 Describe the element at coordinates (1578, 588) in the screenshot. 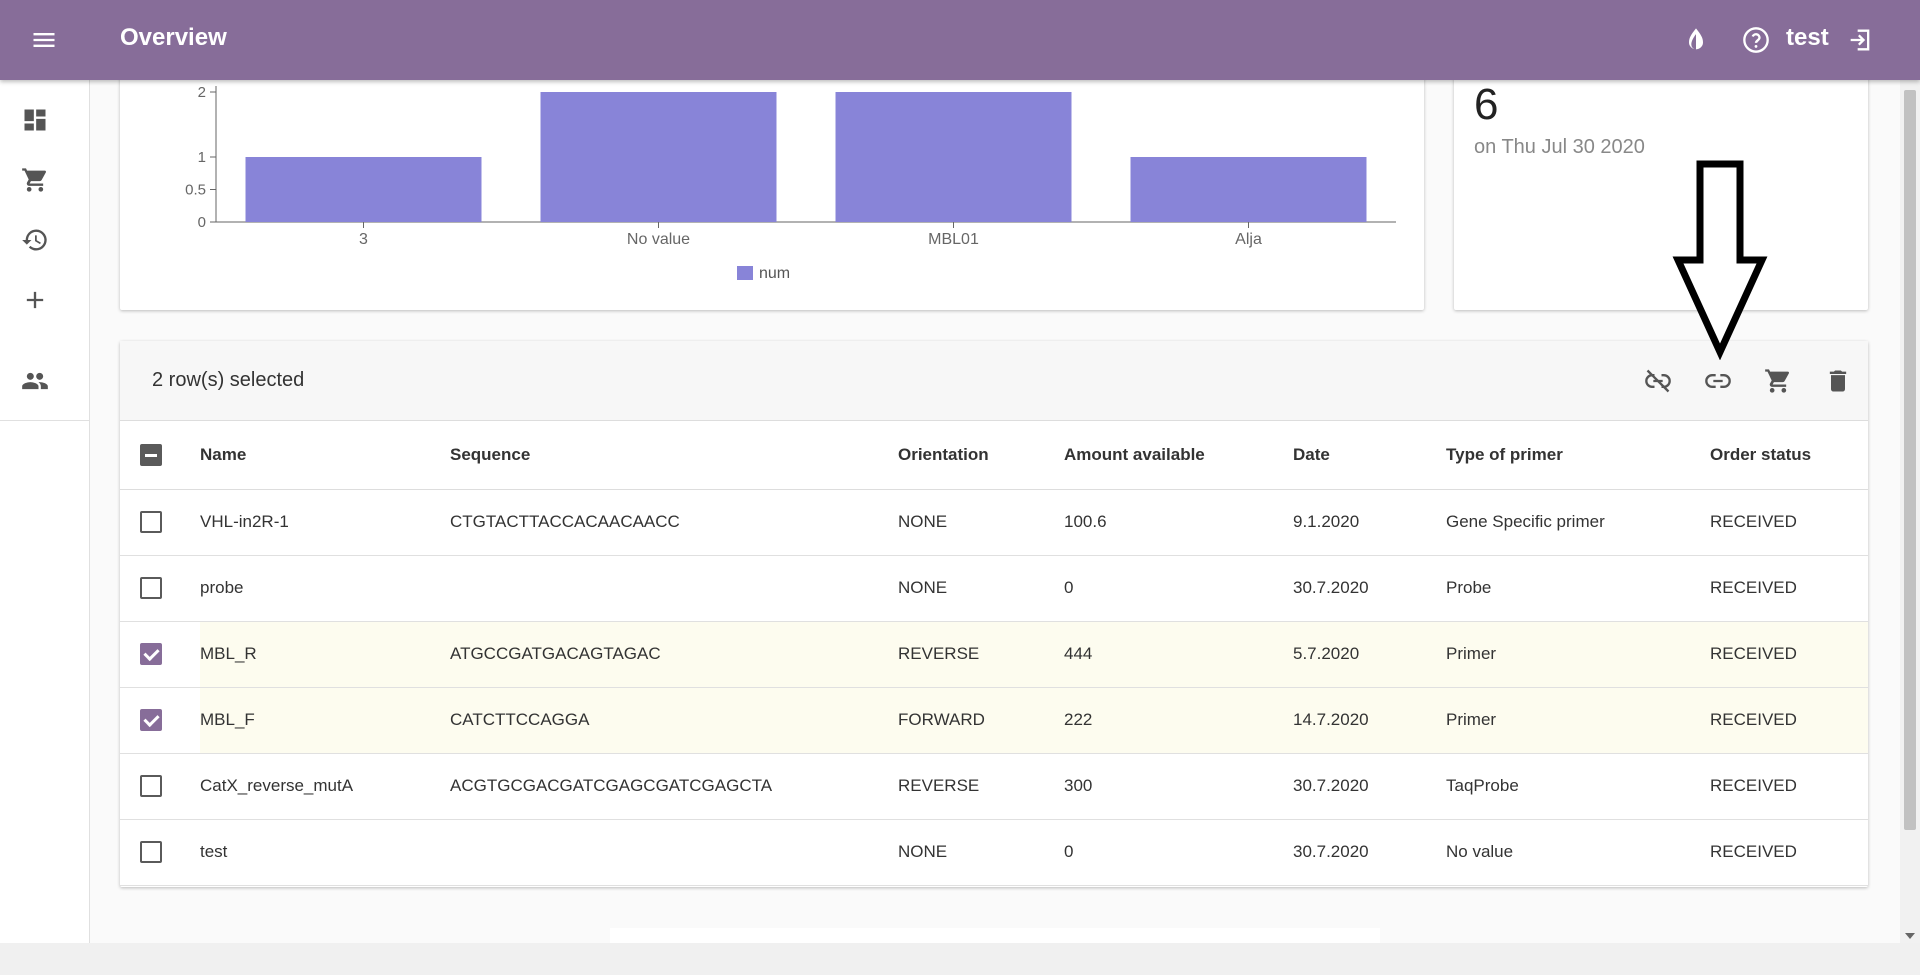

I see `table-cell: Probe` at that location.